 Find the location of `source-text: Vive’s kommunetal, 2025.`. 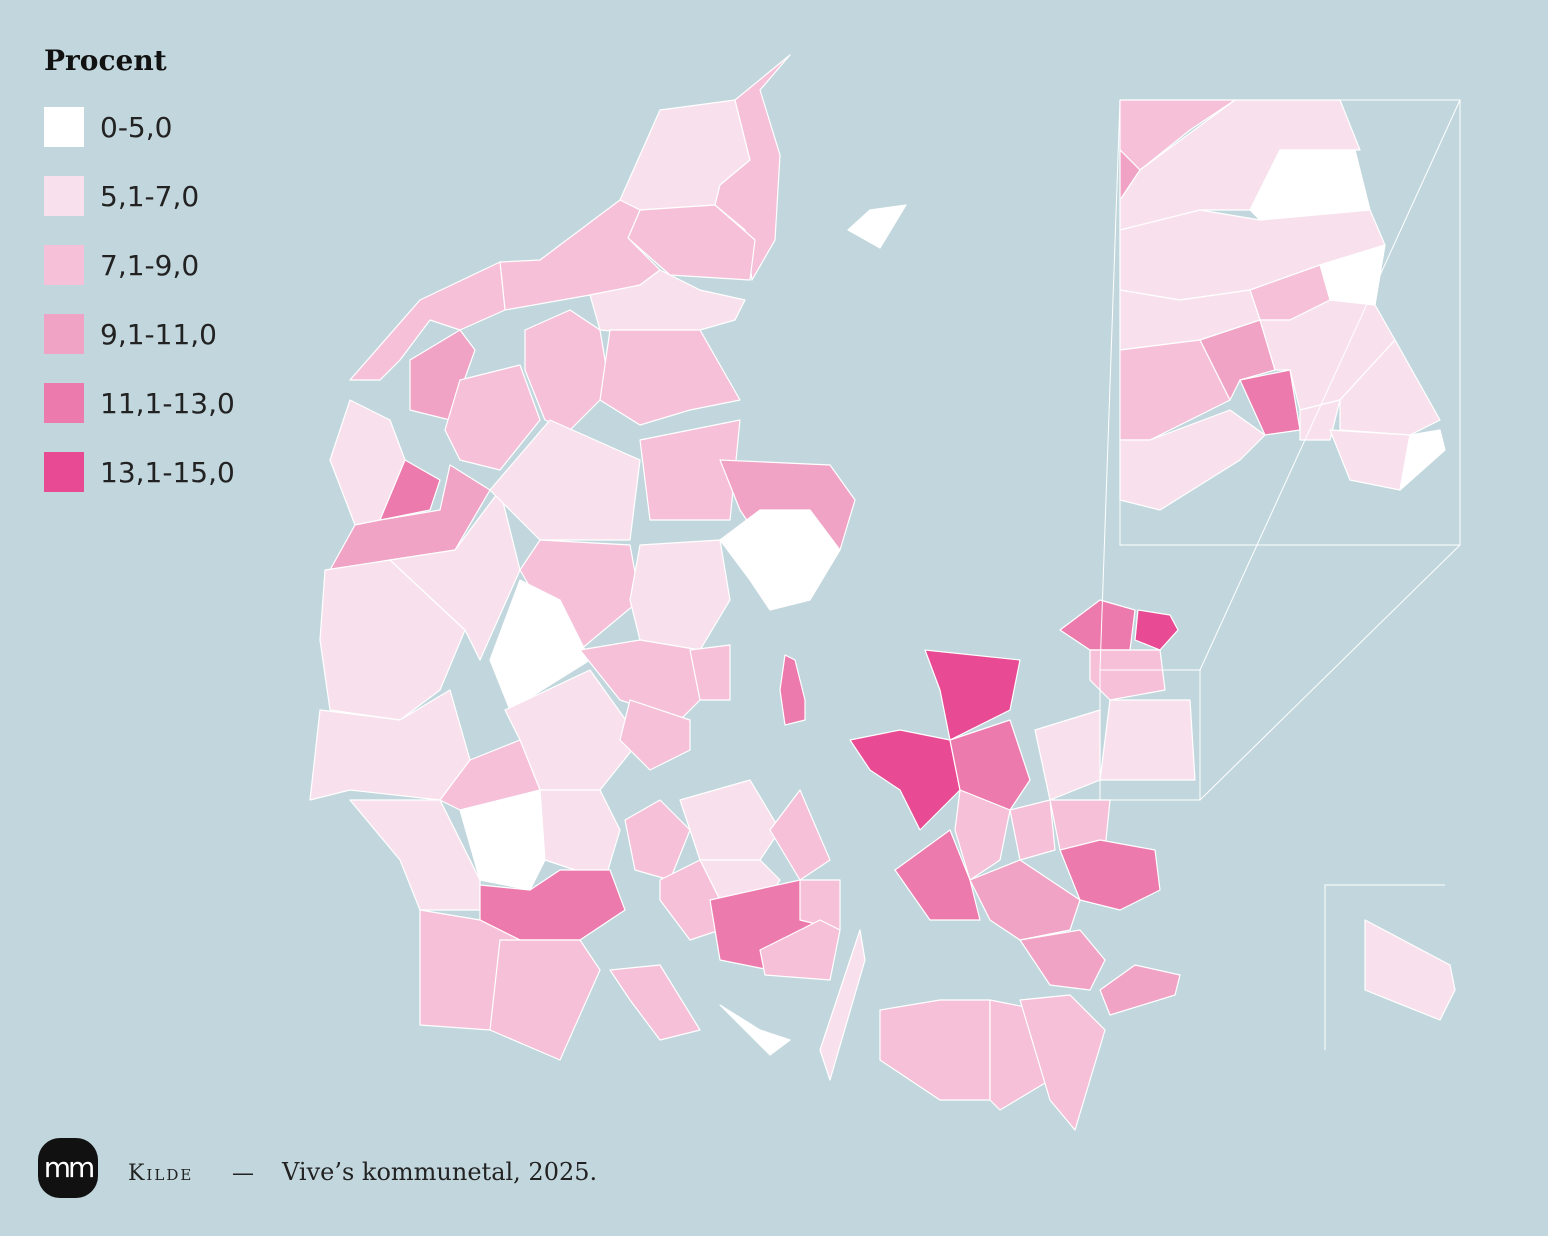

source-text: Vive’s kommunetal, 2025. is located at coordinates (439, 1172).